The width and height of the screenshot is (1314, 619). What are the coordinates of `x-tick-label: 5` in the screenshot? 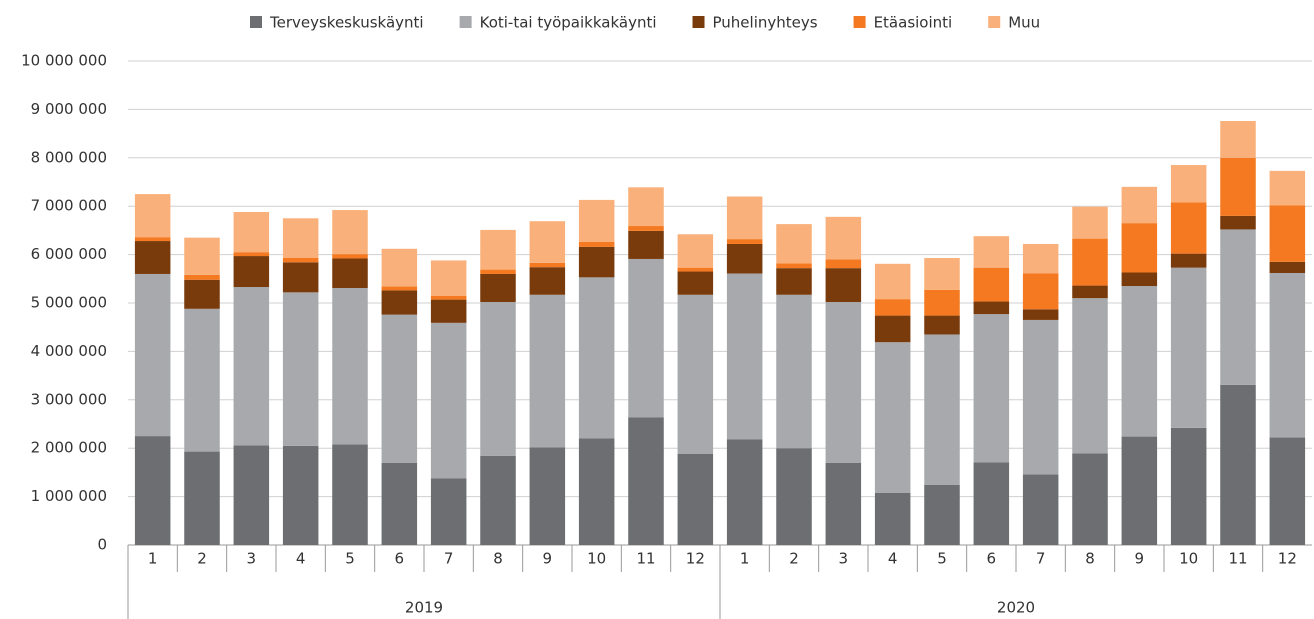 It's located at (942, 559).